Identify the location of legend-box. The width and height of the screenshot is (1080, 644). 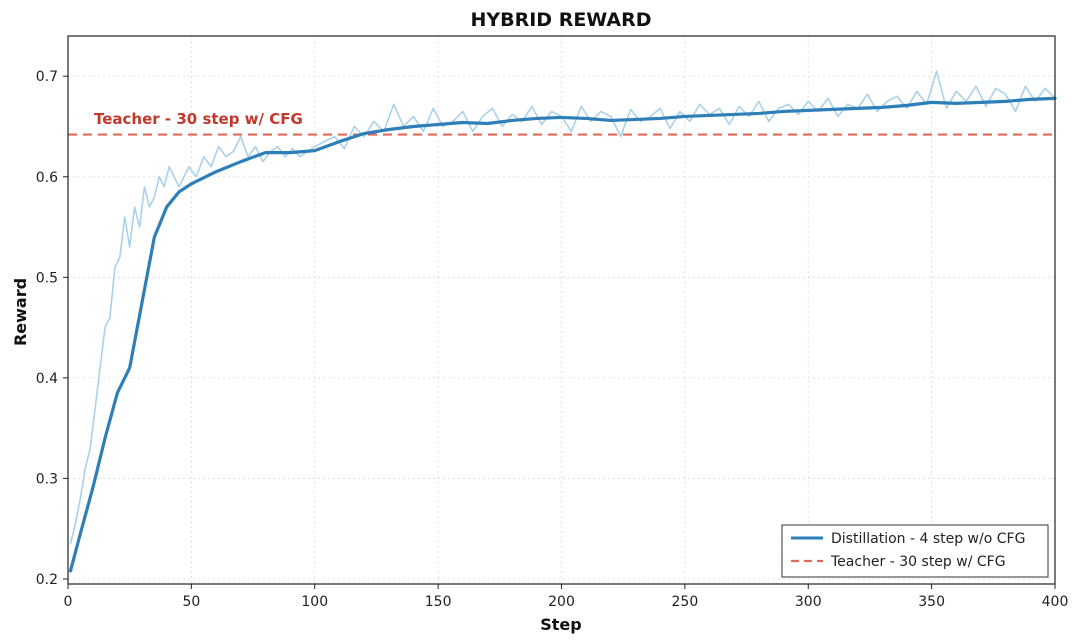
(915, 551).